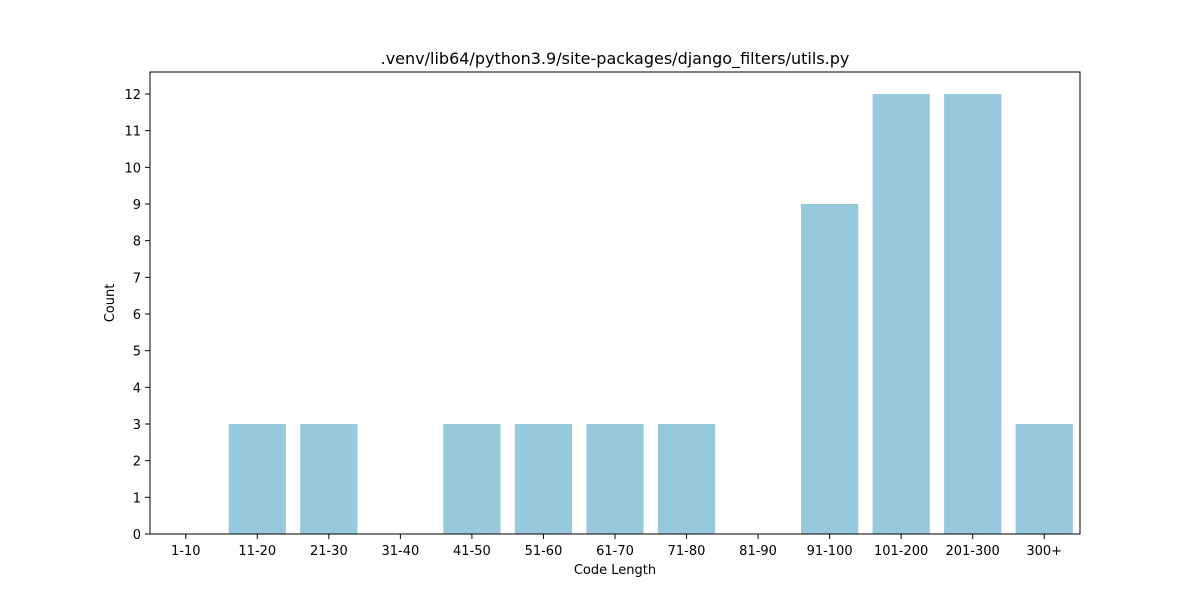 This screenshot has width=1200, height=600. What do you see at coordinates (132, 95) in the screenshot?
I see `y-tick-label: 12` at bounding box center [132, 95].